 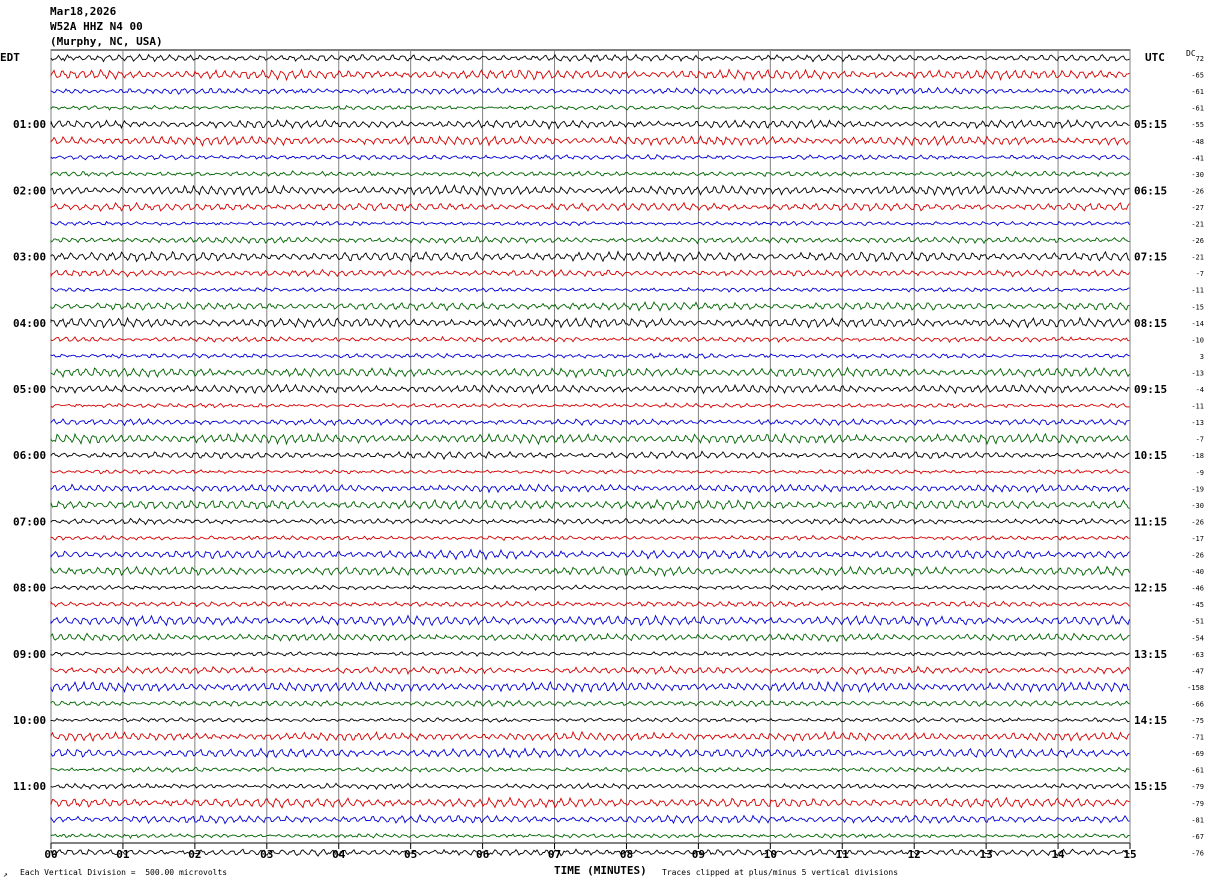 What do you see at coordinates (1197, 456) in the screenshot?
I see `dc-offset-value: -18` at bounding box center [1197, 456].